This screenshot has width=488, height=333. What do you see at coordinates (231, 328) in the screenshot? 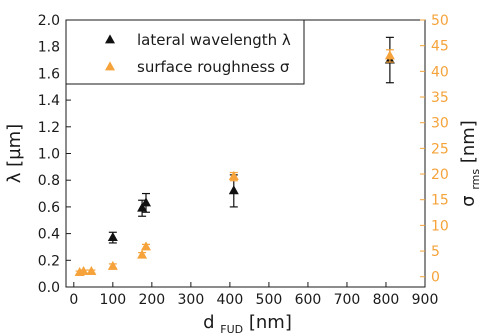
I see `x-axis-title-sub: FUD` at bounding box center [231, 328].